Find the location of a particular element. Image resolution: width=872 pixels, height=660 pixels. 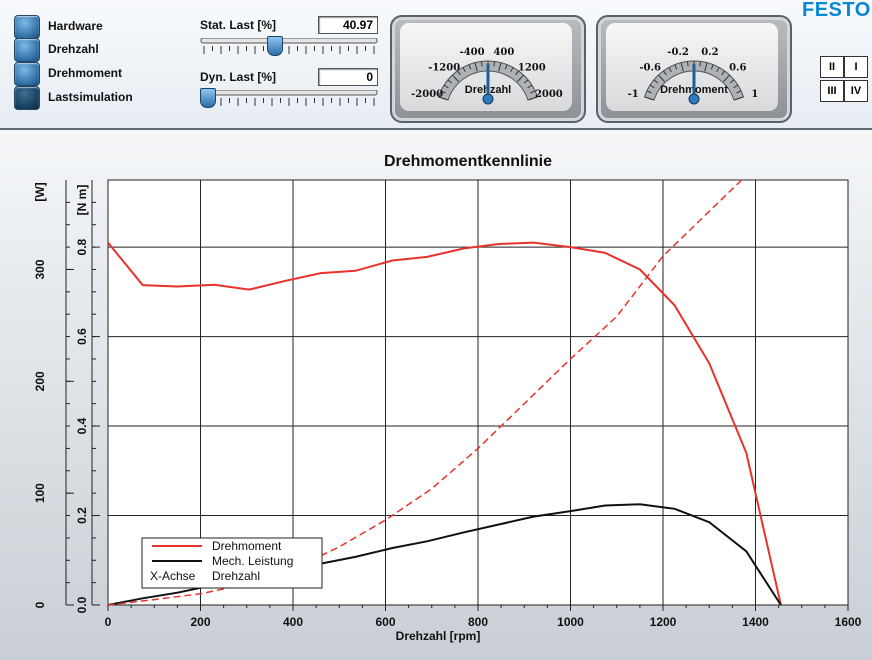

chart-title: Drehmomentkennlinie is located at coordinates (468, 161).